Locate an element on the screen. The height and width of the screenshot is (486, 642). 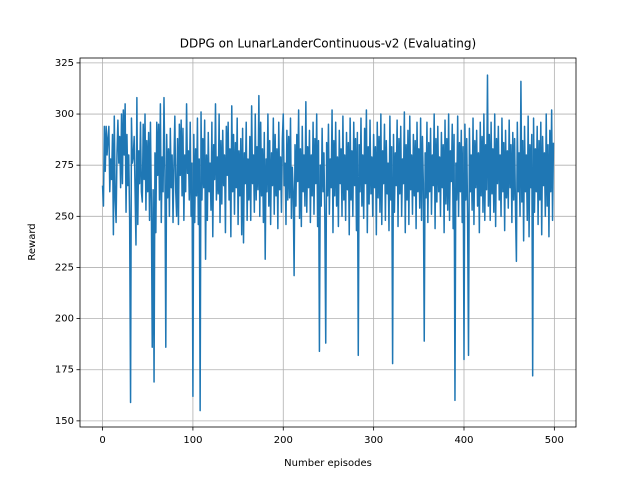
y-tick-label: 275 is located at coordinates (64, 165).